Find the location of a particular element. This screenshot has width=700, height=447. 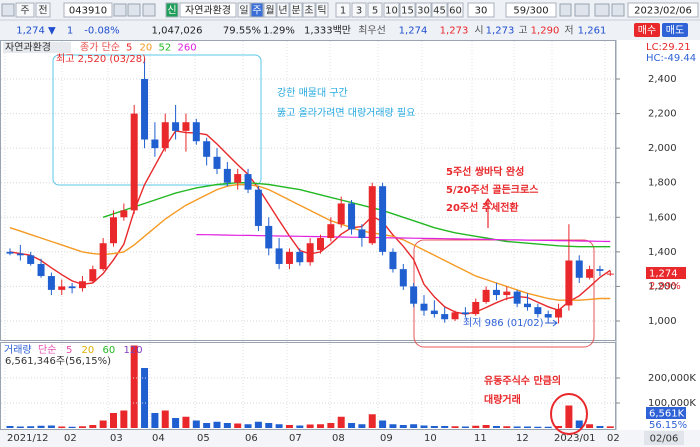

toolbar-label: 59/300 is located at coordinates (530, 11).